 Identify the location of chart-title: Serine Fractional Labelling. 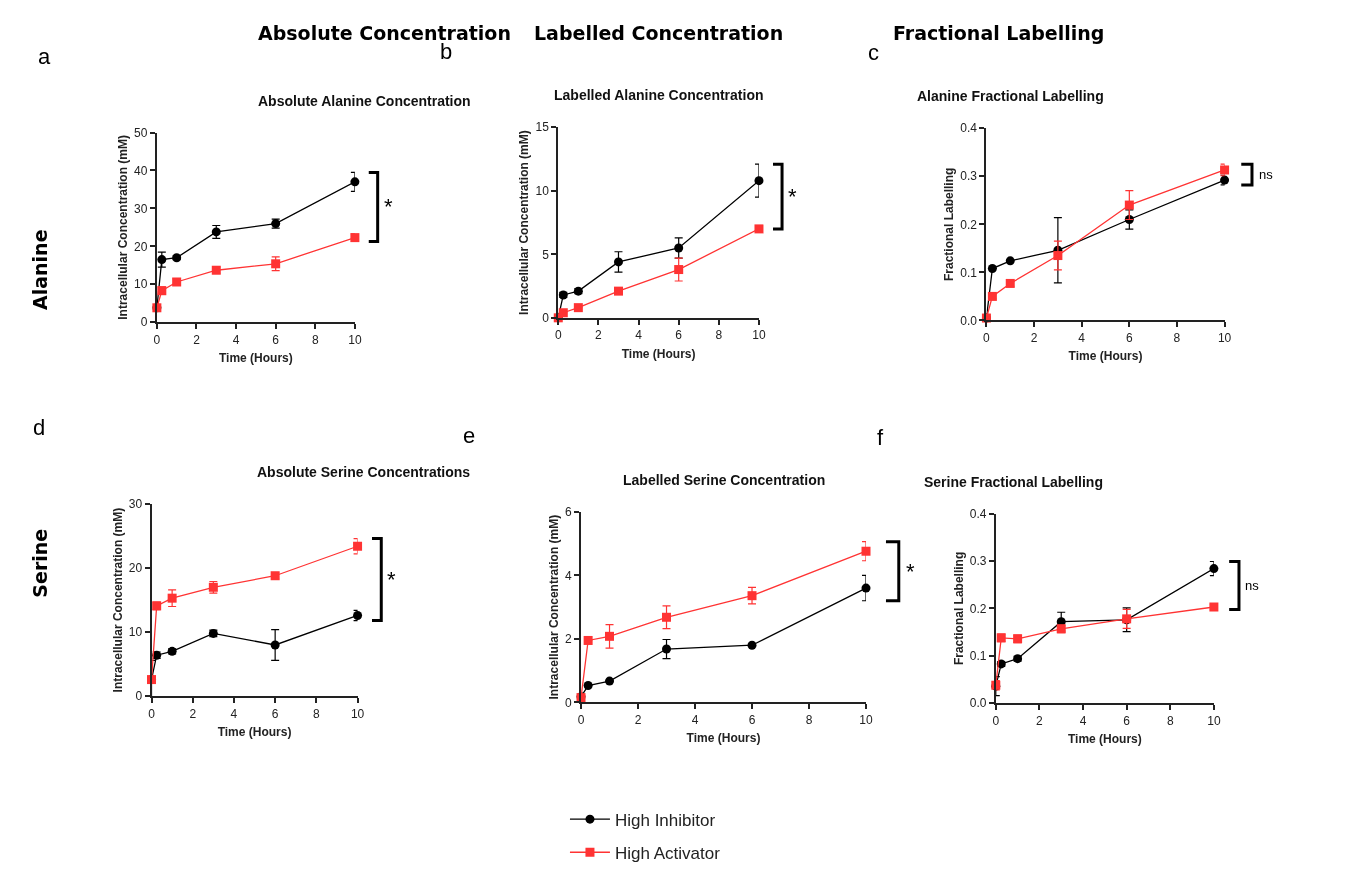
(1013, 482).